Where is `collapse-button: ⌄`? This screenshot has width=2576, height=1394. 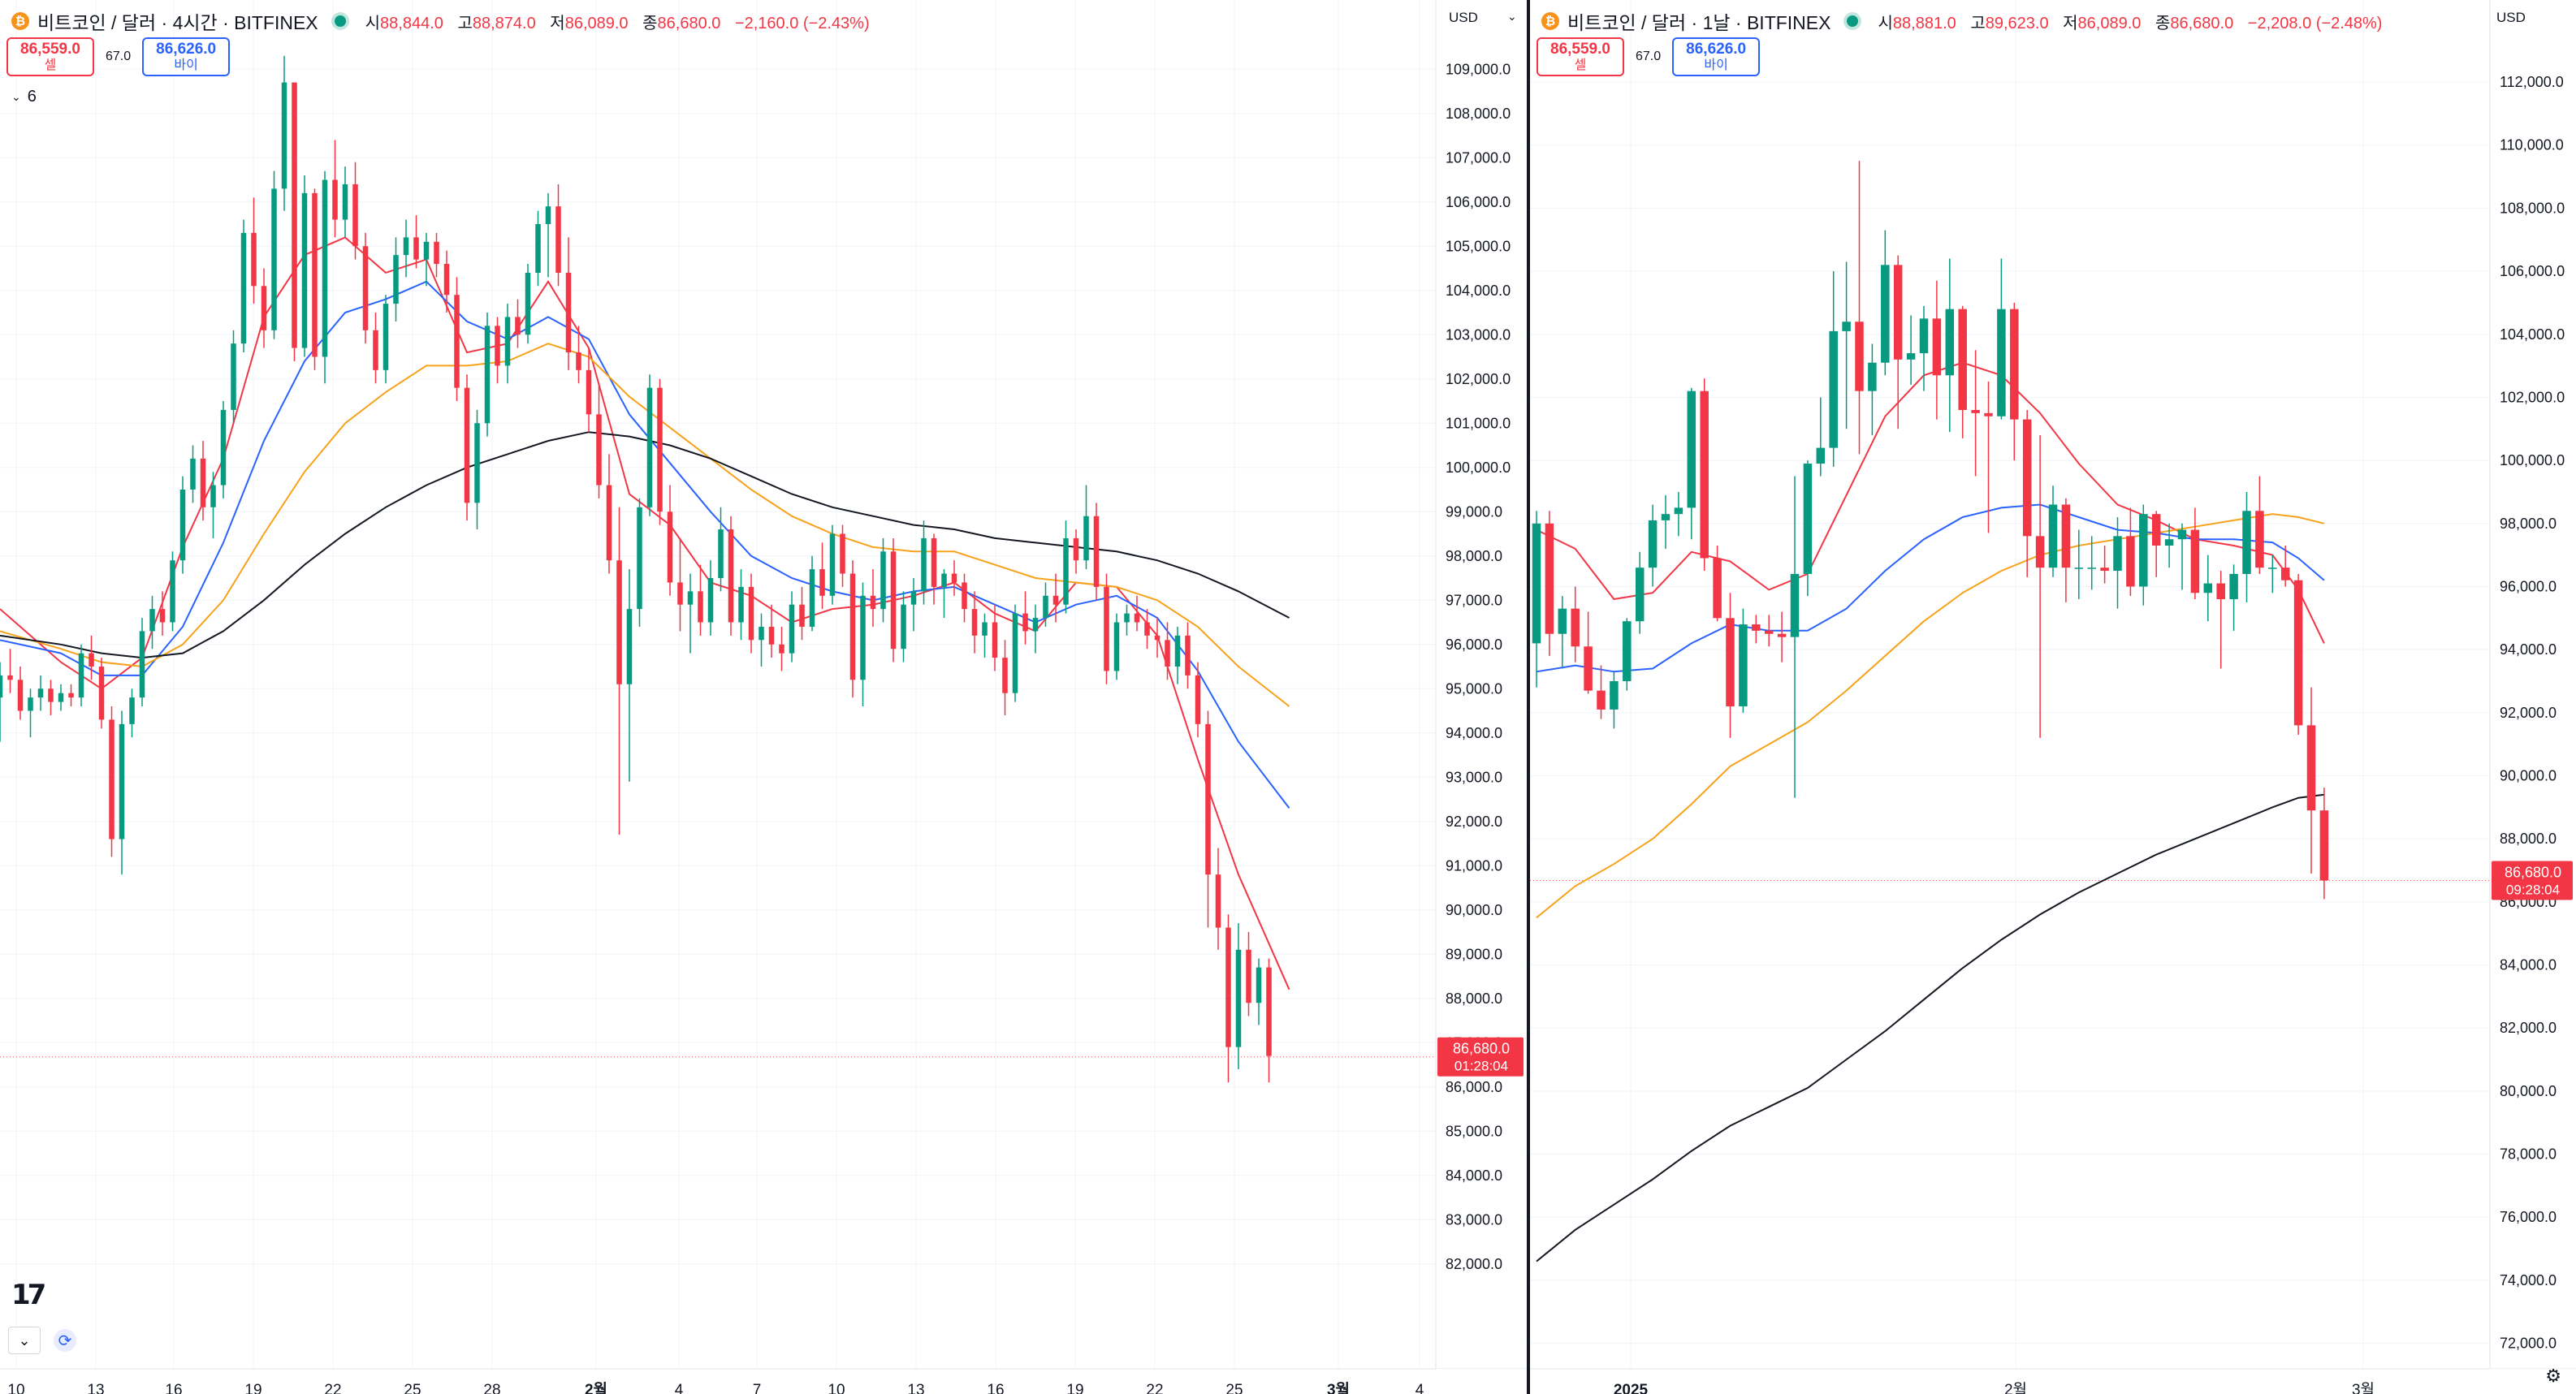 collapse-button: ⌄ is located at coordinates (25, 1340).